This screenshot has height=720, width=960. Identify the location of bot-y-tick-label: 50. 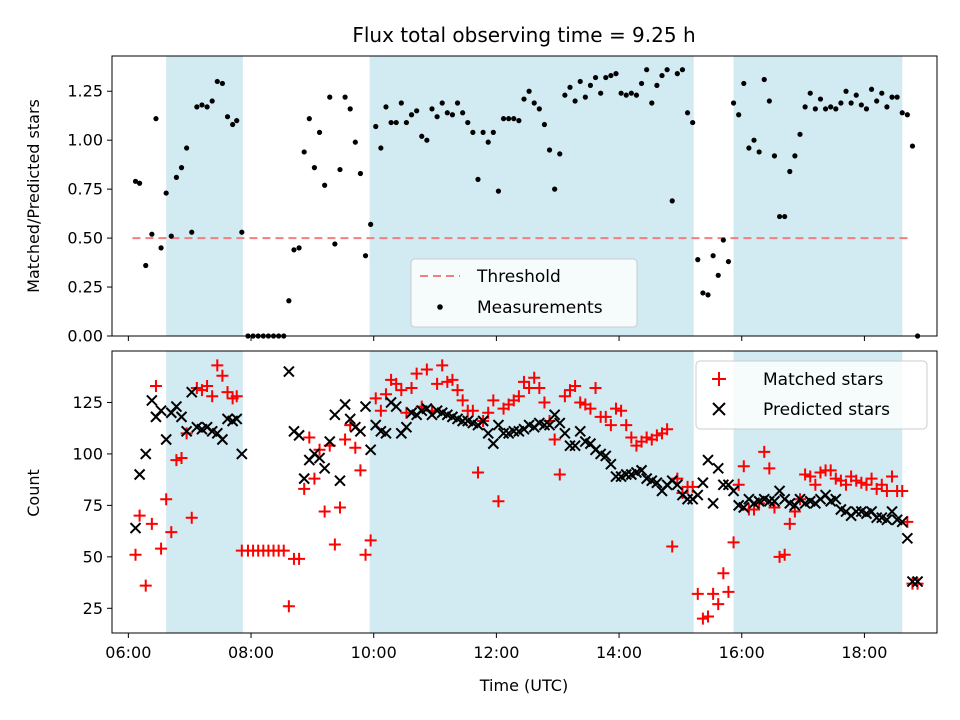
(93, 556).